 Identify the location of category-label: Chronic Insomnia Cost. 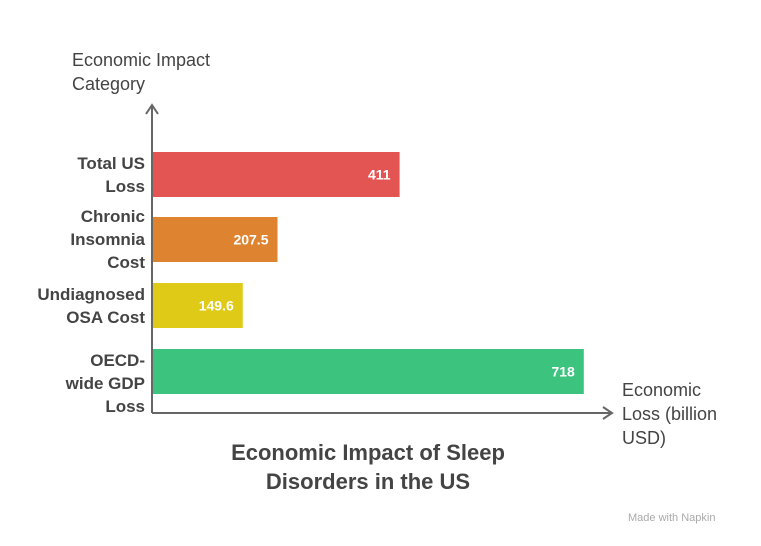
(107, 239).